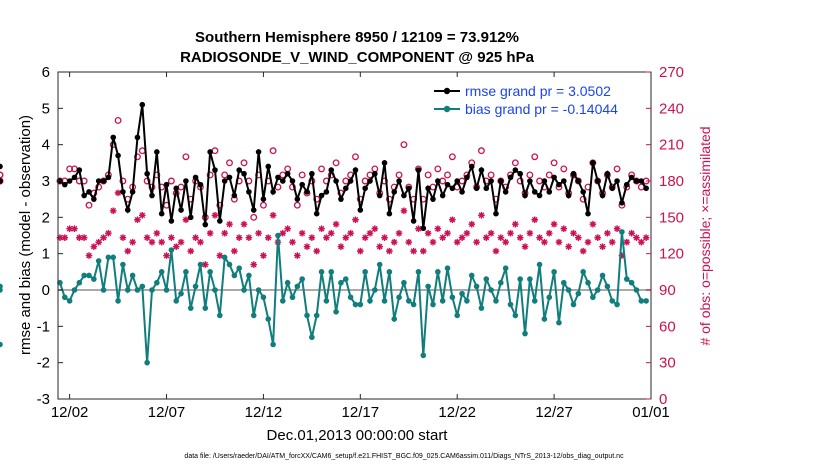 Image resolution: width=830 pixels, height=470 pixels. Describe the element at coordinates (705, 235) in the screenshot. I see `y-axis-right-label: # of obs: o=possible; ×=assimilated` at that location.